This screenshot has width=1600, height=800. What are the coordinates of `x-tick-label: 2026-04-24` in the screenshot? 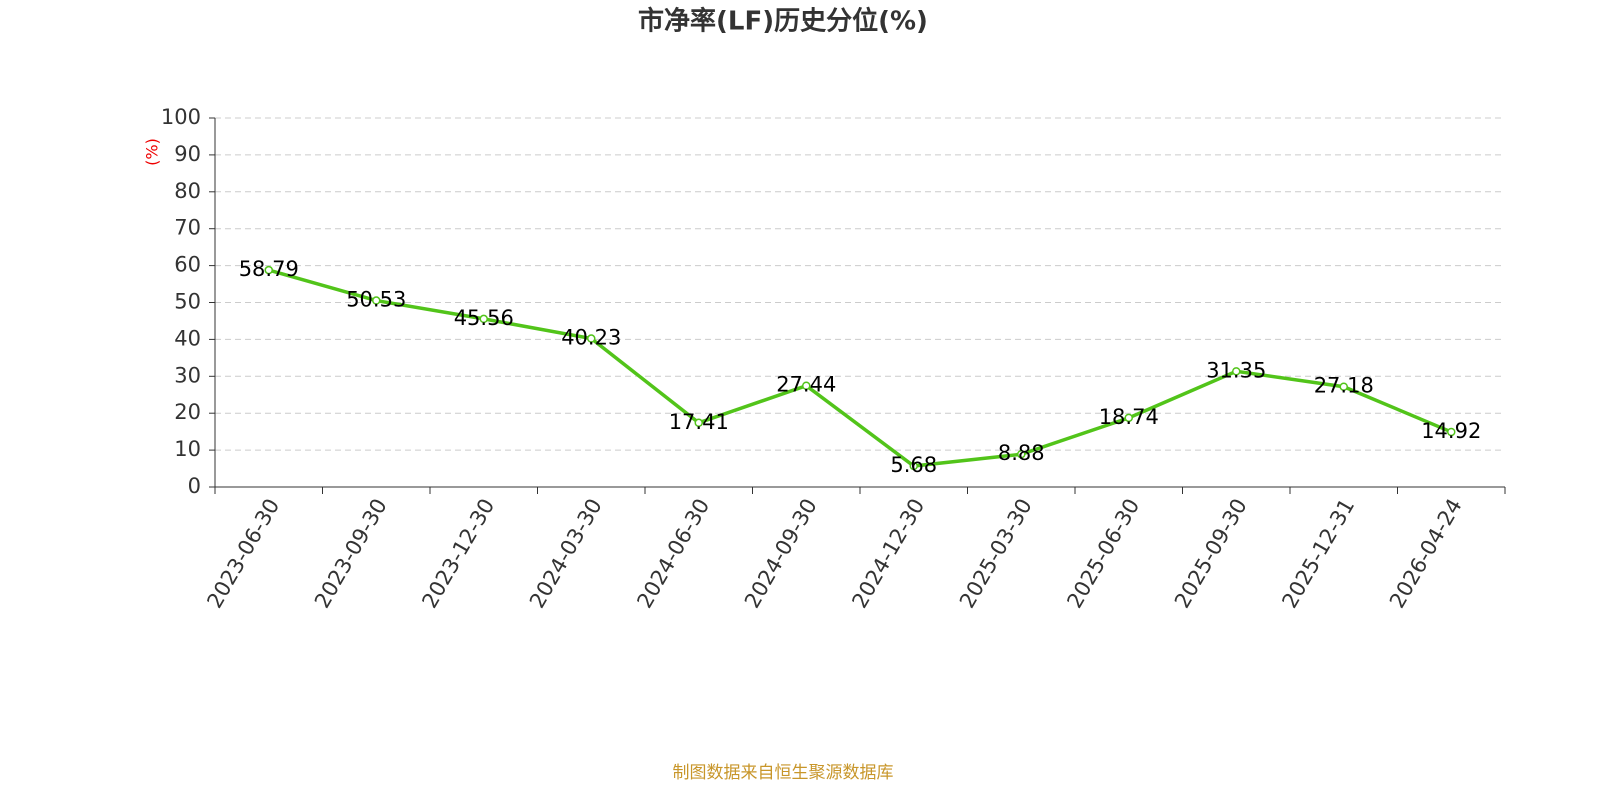 It's located at (1426, 554).